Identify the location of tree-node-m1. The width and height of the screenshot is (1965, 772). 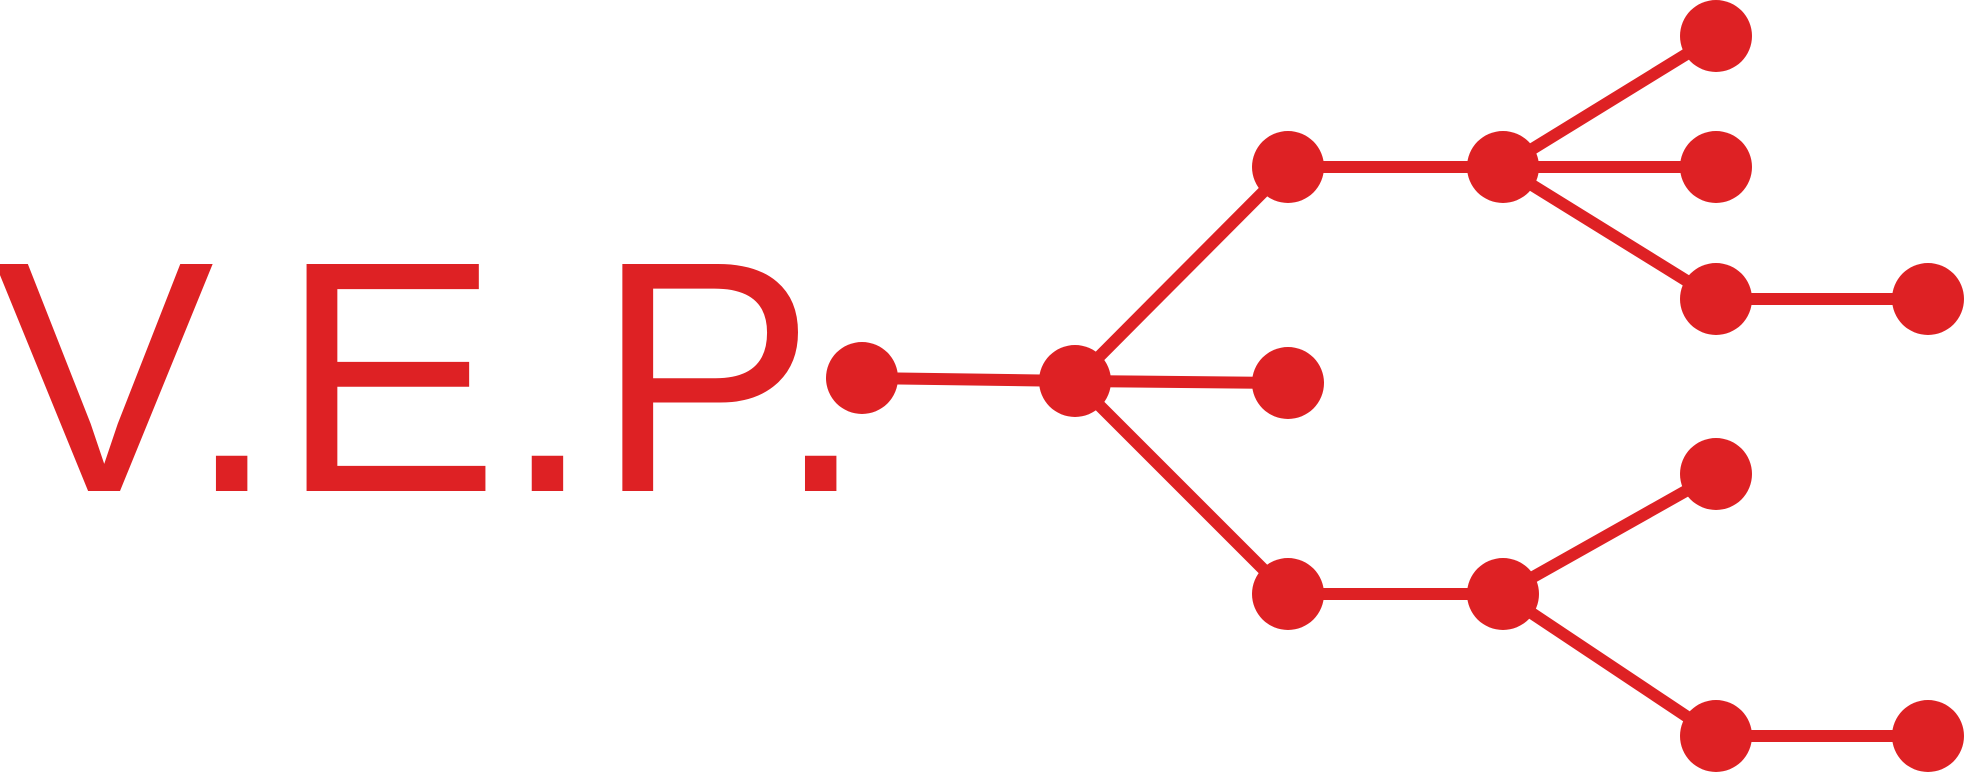
(1288, 383).